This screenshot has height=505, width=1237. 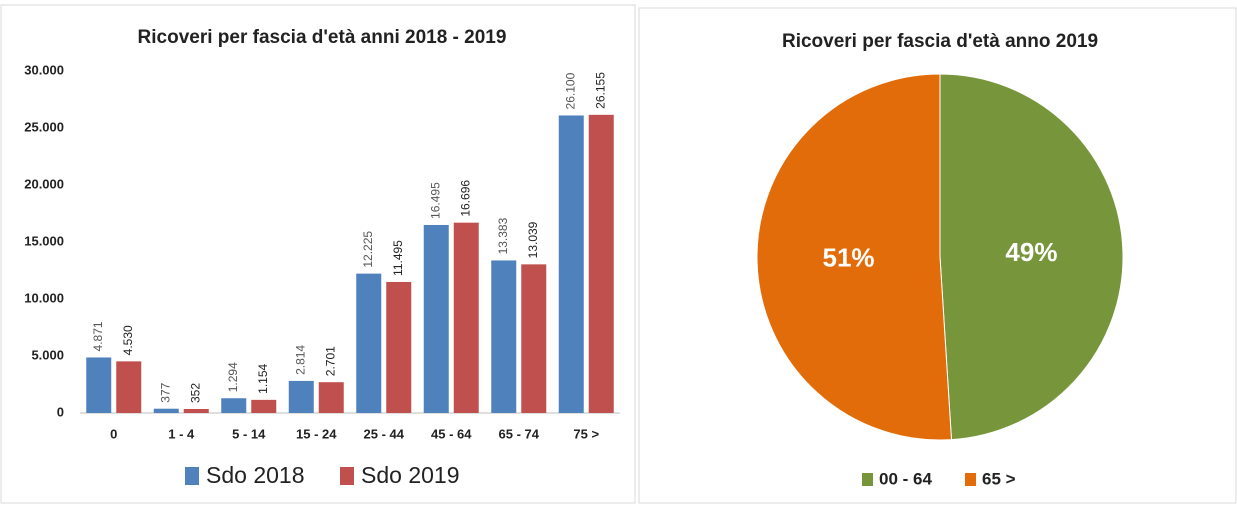 What do you see at coordinates (1031, 252) in the screenshot?
I see `pie-label: 49%` at bounding box center [1031, 252].